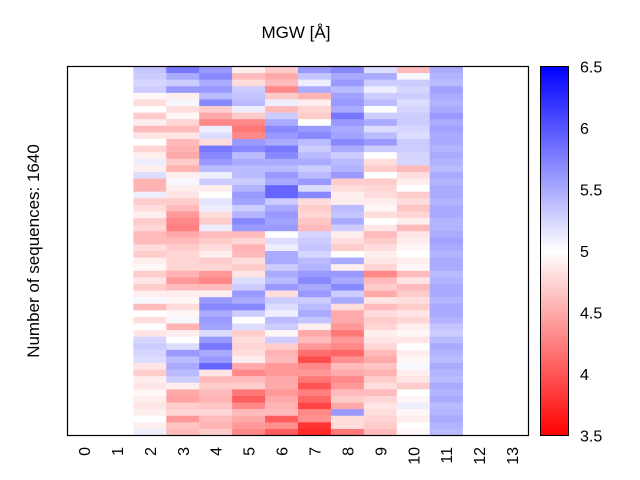  Describe the element at coordinates (584, 129) in the screenshot. I see `colorbar-tick-label: 6` at that location.